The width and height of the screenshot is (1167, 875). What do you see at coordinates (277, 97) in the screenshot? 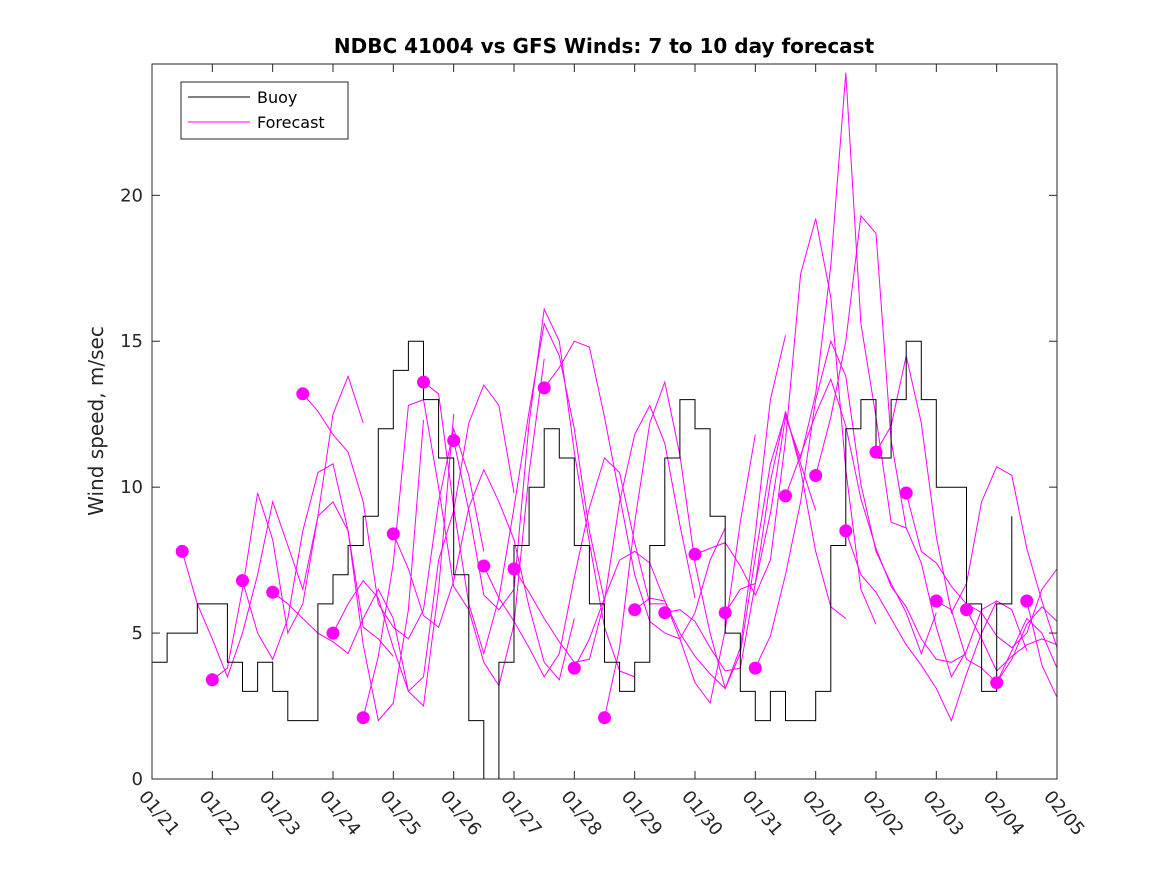
I see `legend-buoy-label: Buoy` at bounding box center [277, 97].